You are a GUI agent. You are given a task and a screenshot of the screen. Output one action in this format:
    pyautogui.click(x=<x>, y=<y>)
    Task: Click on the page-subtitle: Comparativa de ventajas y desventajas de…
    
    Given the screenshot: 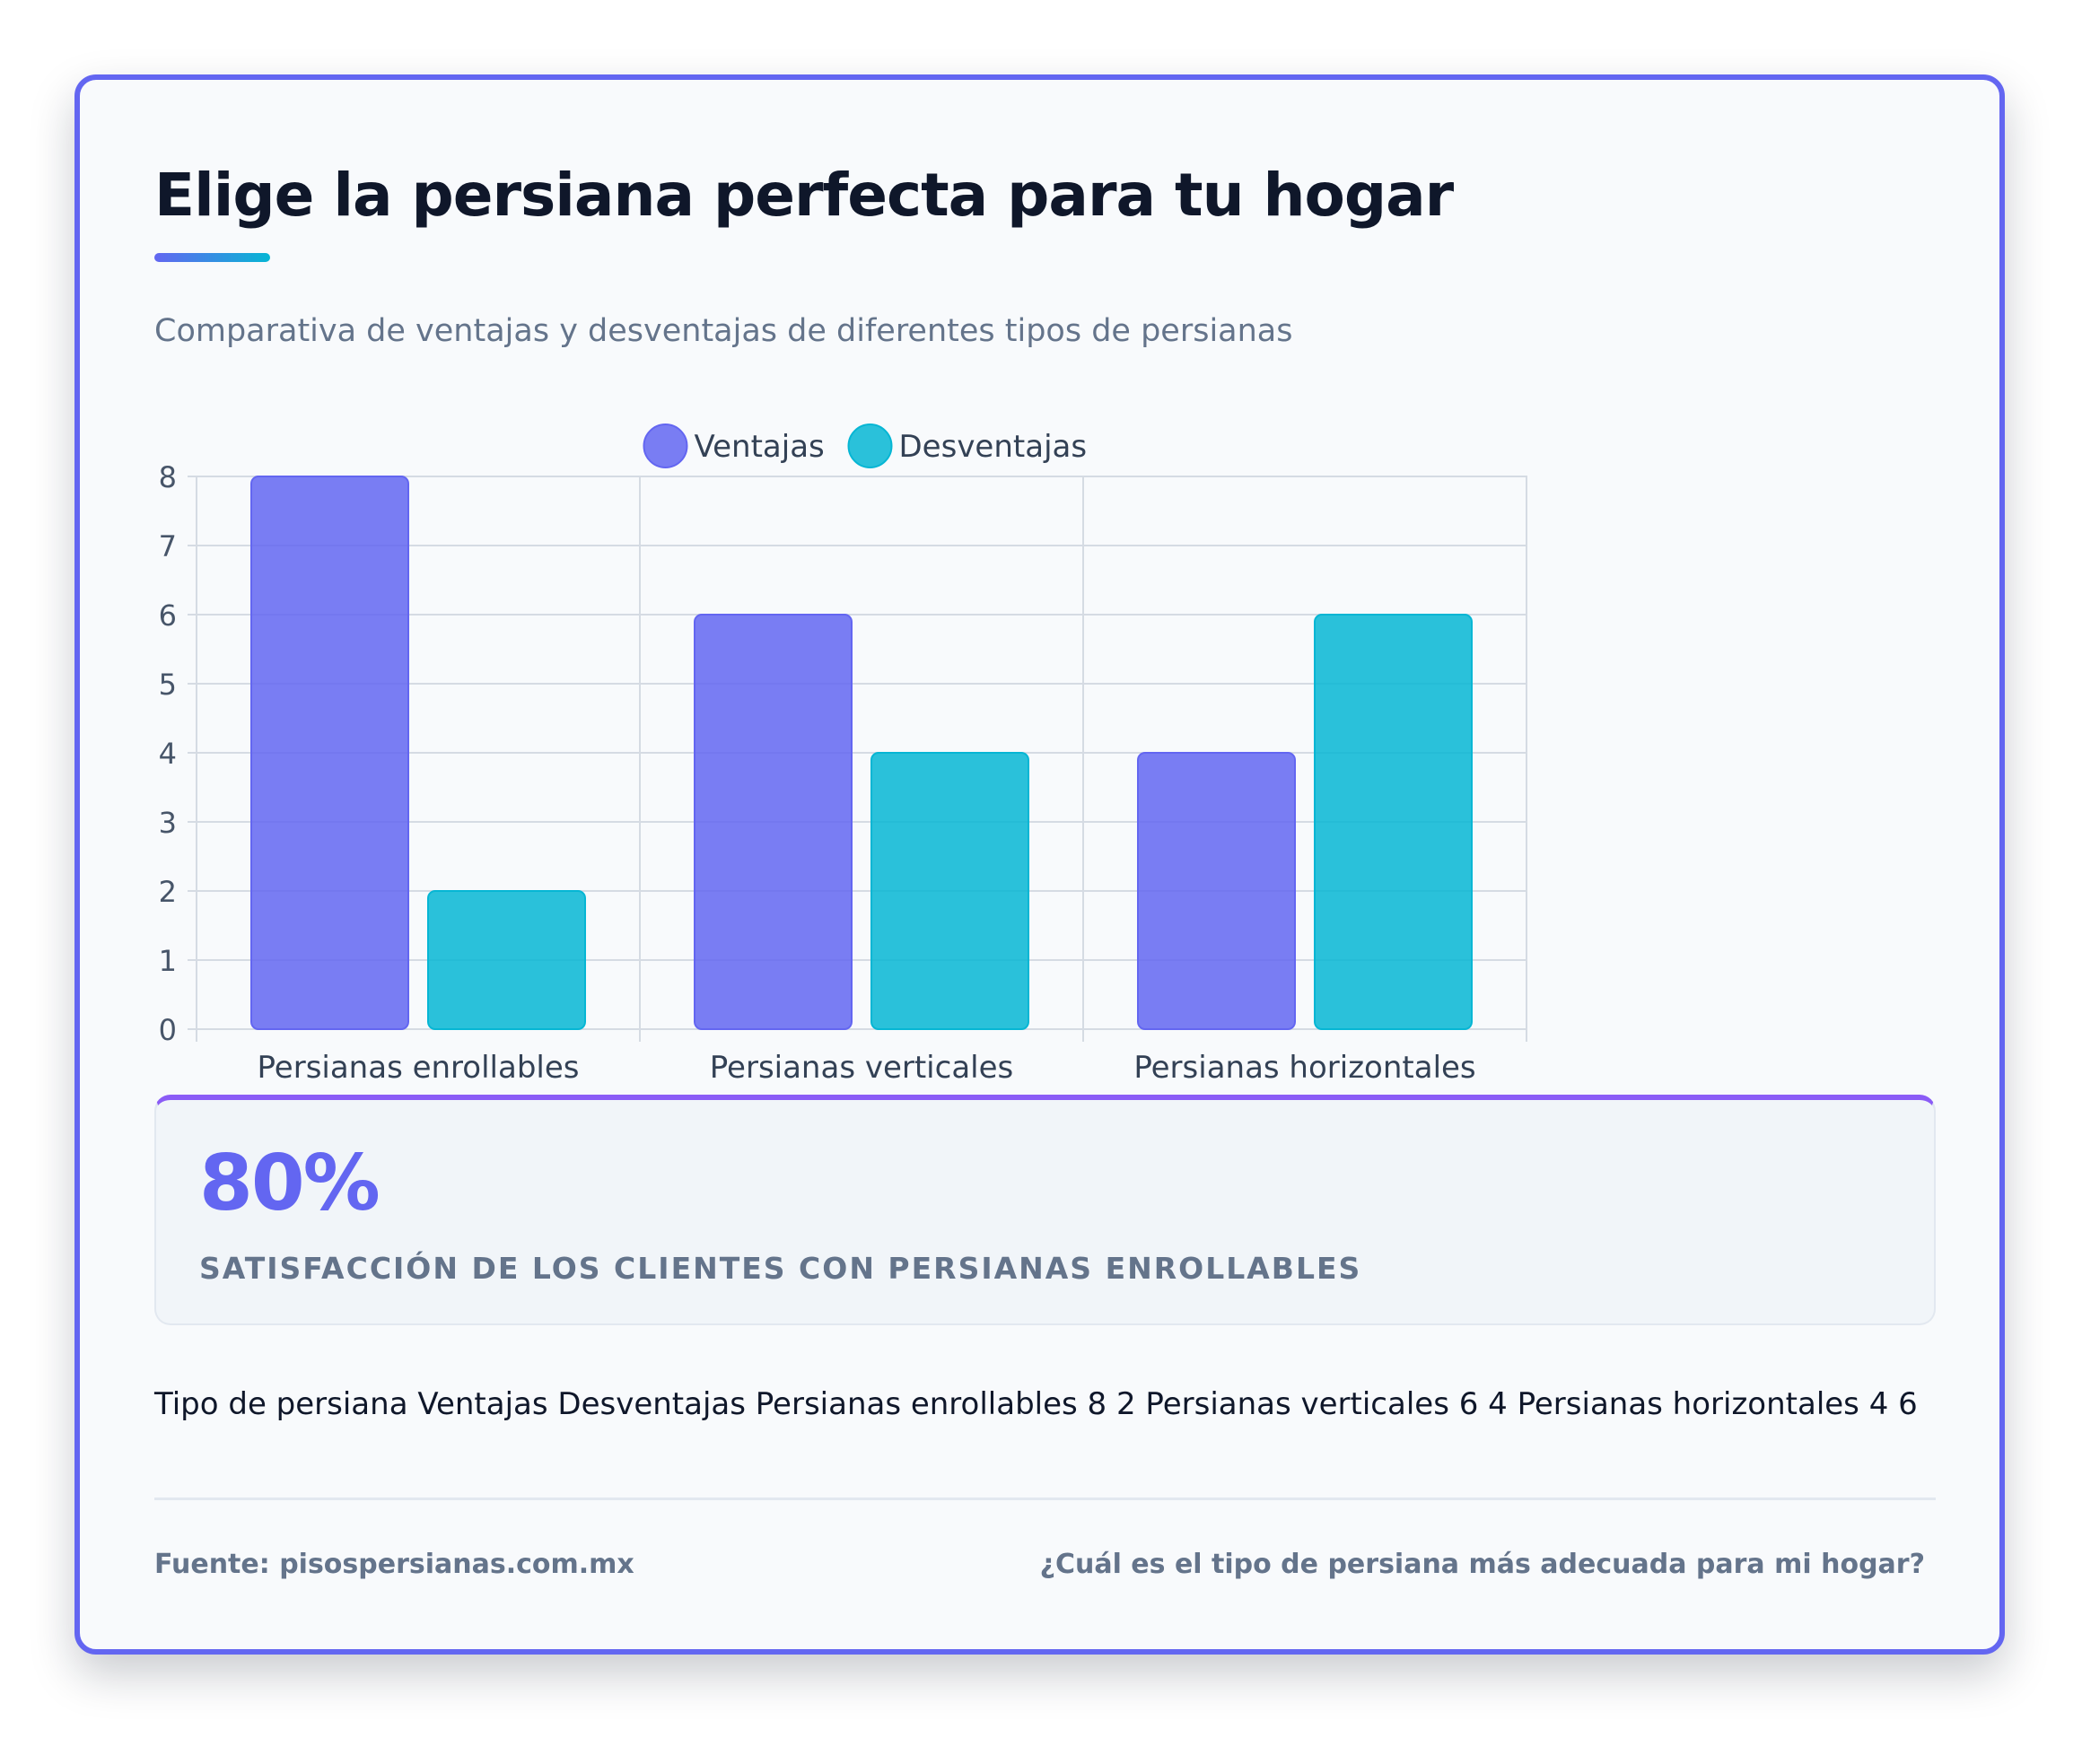 What is the action you would take?
    pyautogui.click(x=724, y=331)
    